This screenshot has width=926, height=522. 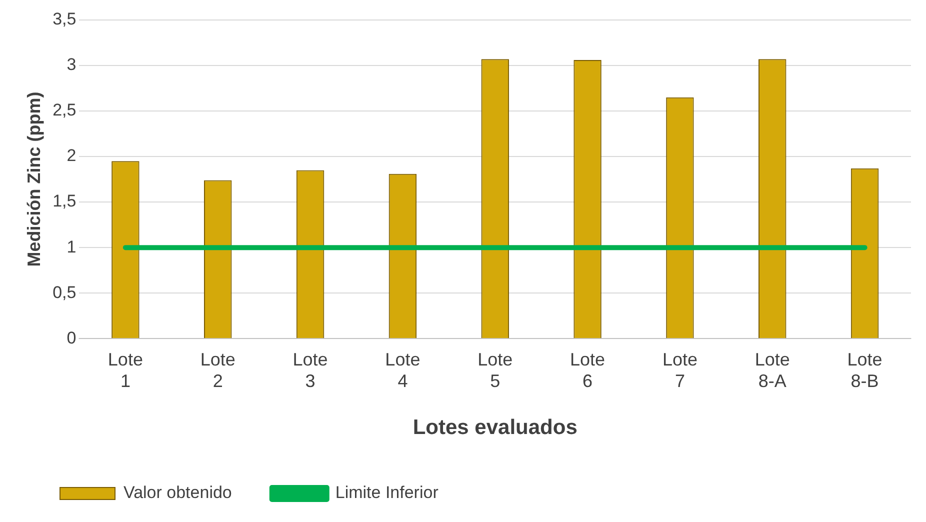 What do you see at coordinates (178, 492) in the screenshot?
I see `legend-label: Valor obtenido` at bounding box center [178, 492].